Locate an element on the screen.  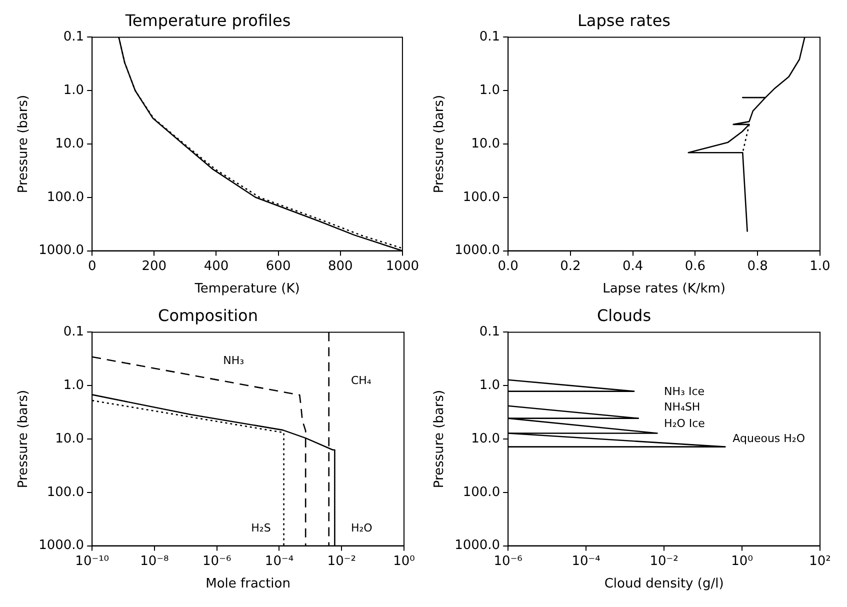
chart-title: Composition is located at coordinates (208, 315).